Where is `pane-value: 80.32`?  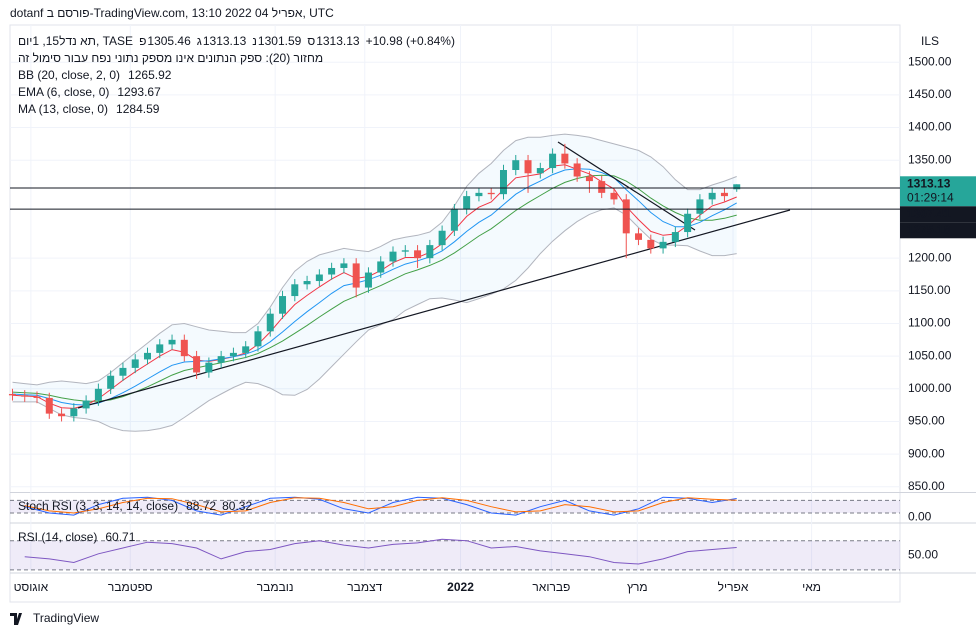 pane-value: 80.32 is located at coordinates (237, 506).